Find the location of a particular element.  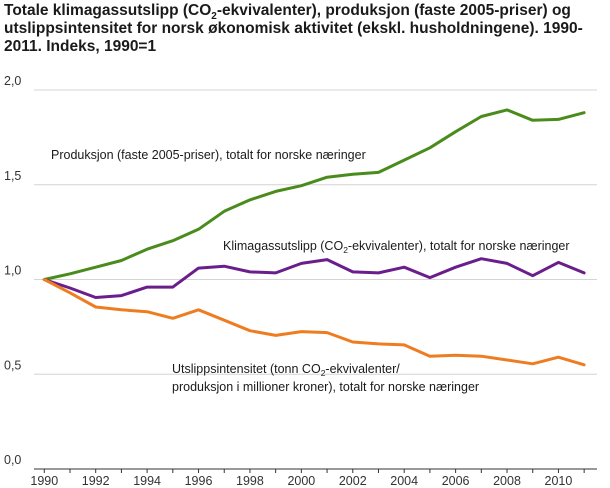

x-tick-label: 2000 is located at coordinates (301, 481).